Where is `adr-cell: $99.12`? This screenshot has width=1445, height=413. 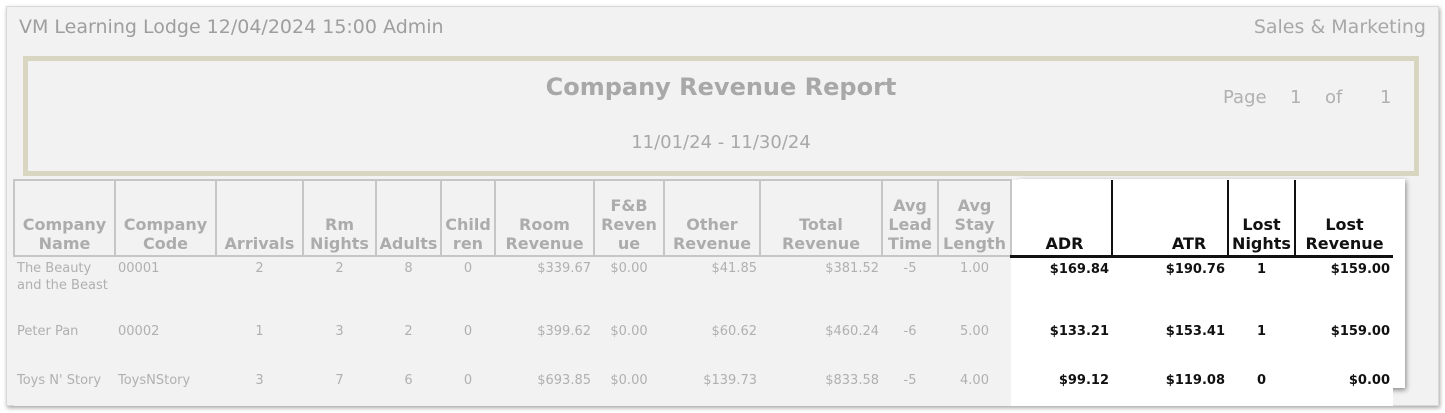 adr-cell: $99.12 is located at coordinates (1061, 383).